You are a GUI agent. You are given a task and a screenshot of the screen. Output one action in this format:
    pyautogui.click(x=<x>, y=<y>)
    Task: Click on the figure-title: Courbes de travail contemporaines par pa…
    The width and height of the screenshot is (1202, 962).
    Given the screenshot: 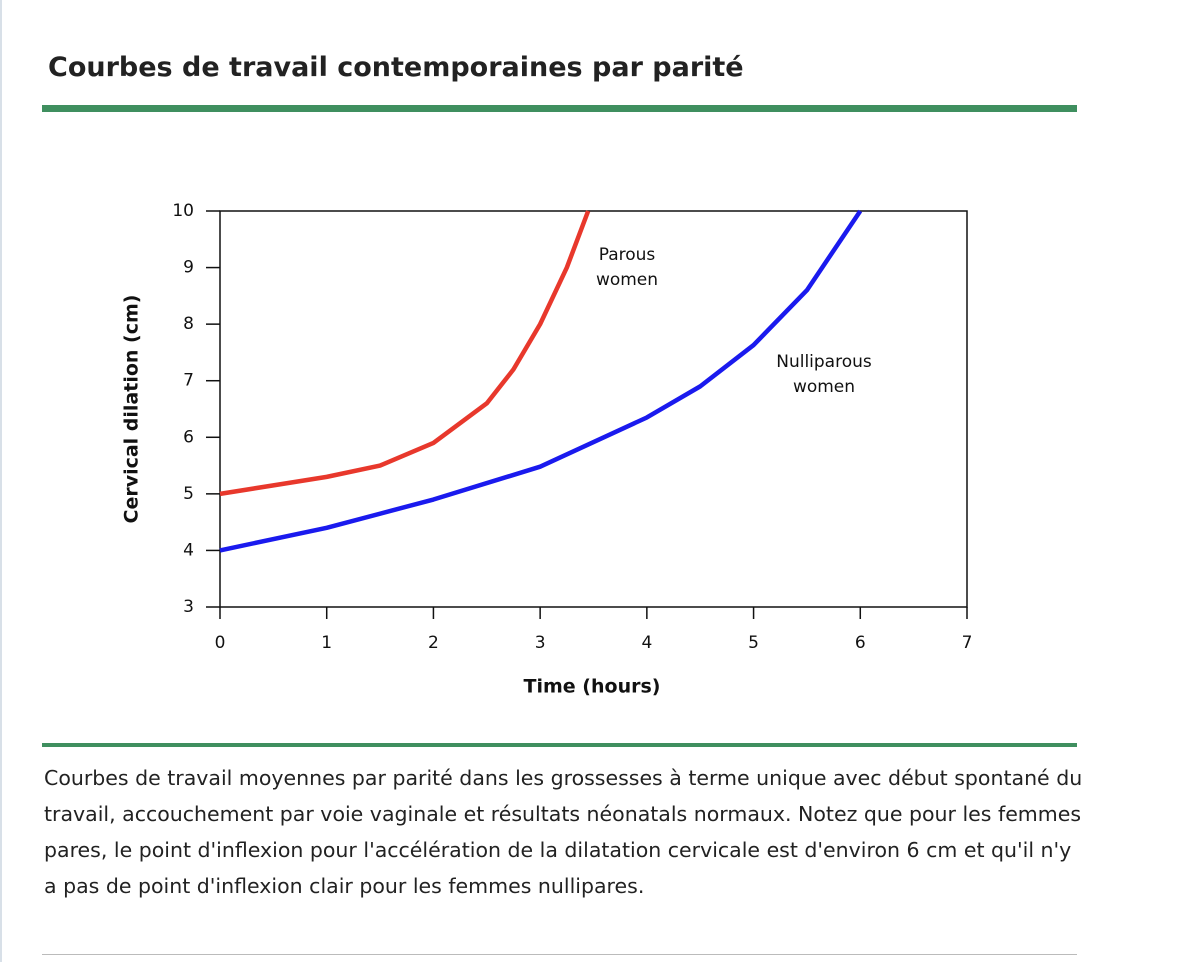 What is the action you would take?
    pyautogui.click(x=396, y=67)
    